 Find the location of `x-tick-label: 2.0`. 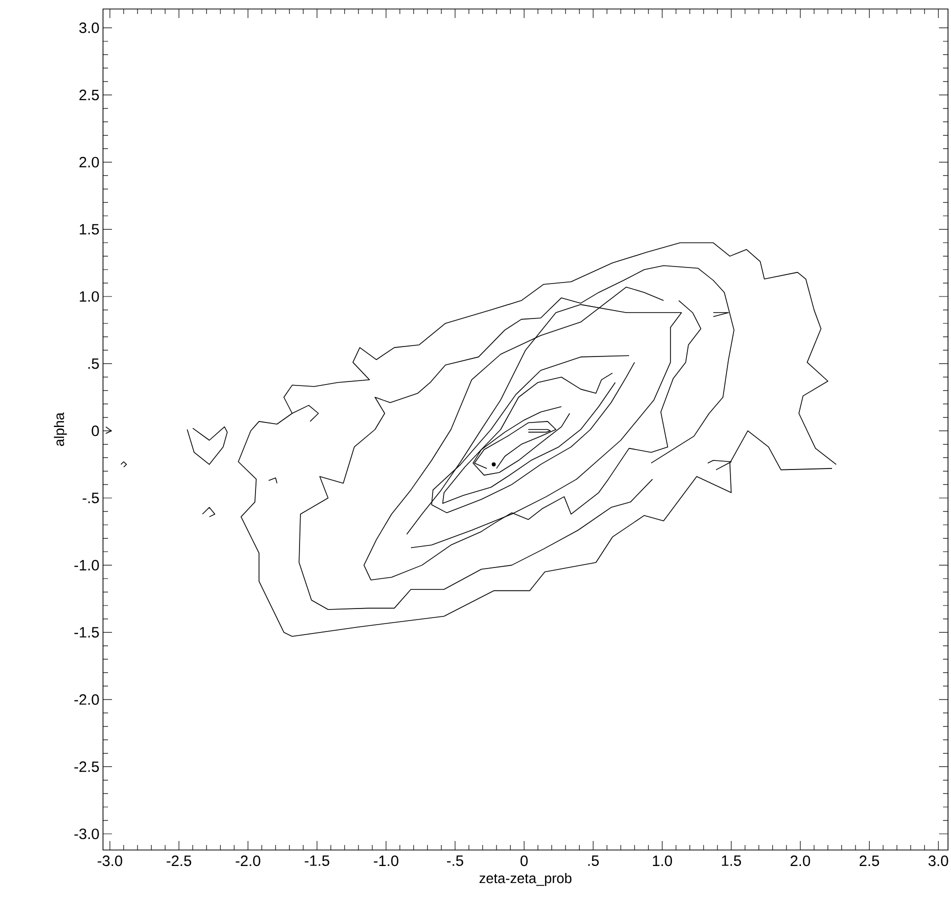

x-tick-label: 2.0 is located at coordinates (800, 861).